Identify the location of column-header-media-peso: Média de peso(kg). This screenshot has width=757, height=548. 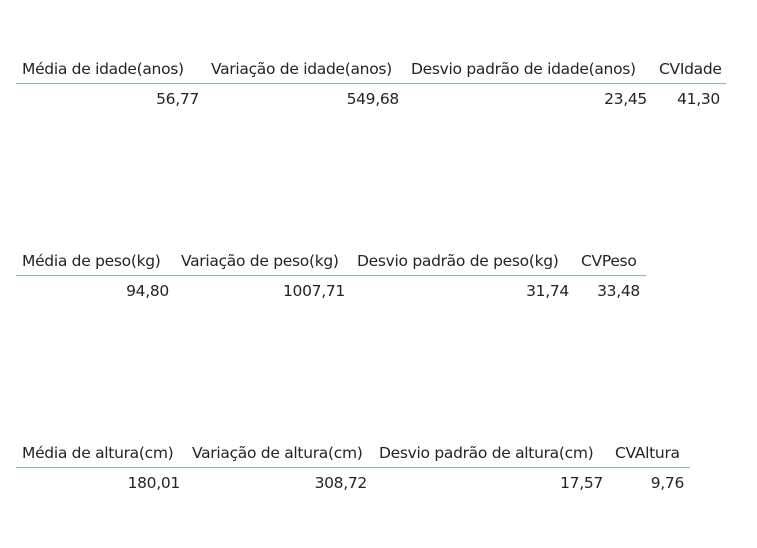
(91, 260).